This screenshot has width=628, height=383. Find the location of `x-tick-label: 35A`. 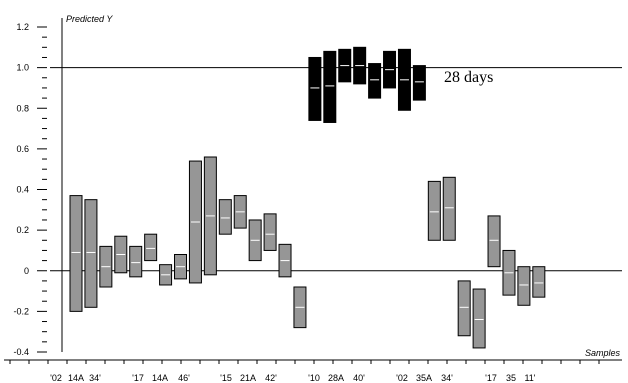

x-tick-label: 35A is located at coordinates (424, 378).